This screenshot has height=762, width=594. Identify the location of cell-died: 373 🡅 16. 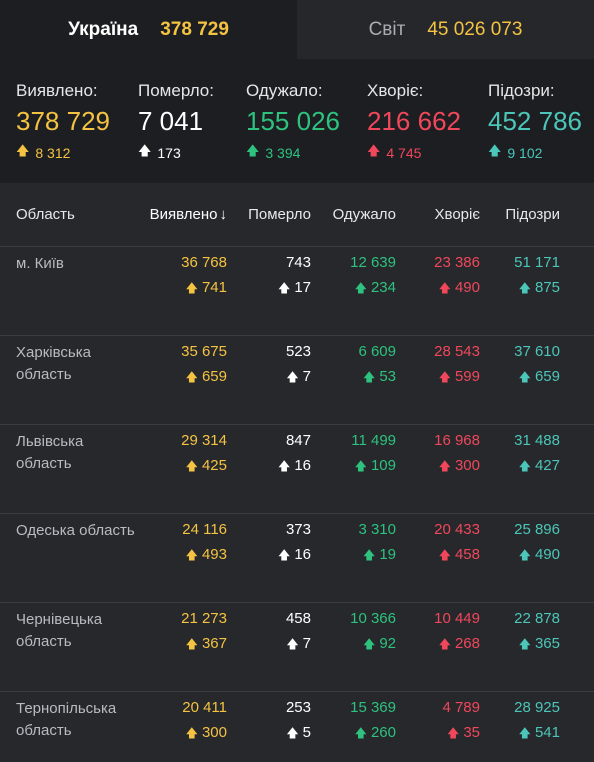
(269, 561).